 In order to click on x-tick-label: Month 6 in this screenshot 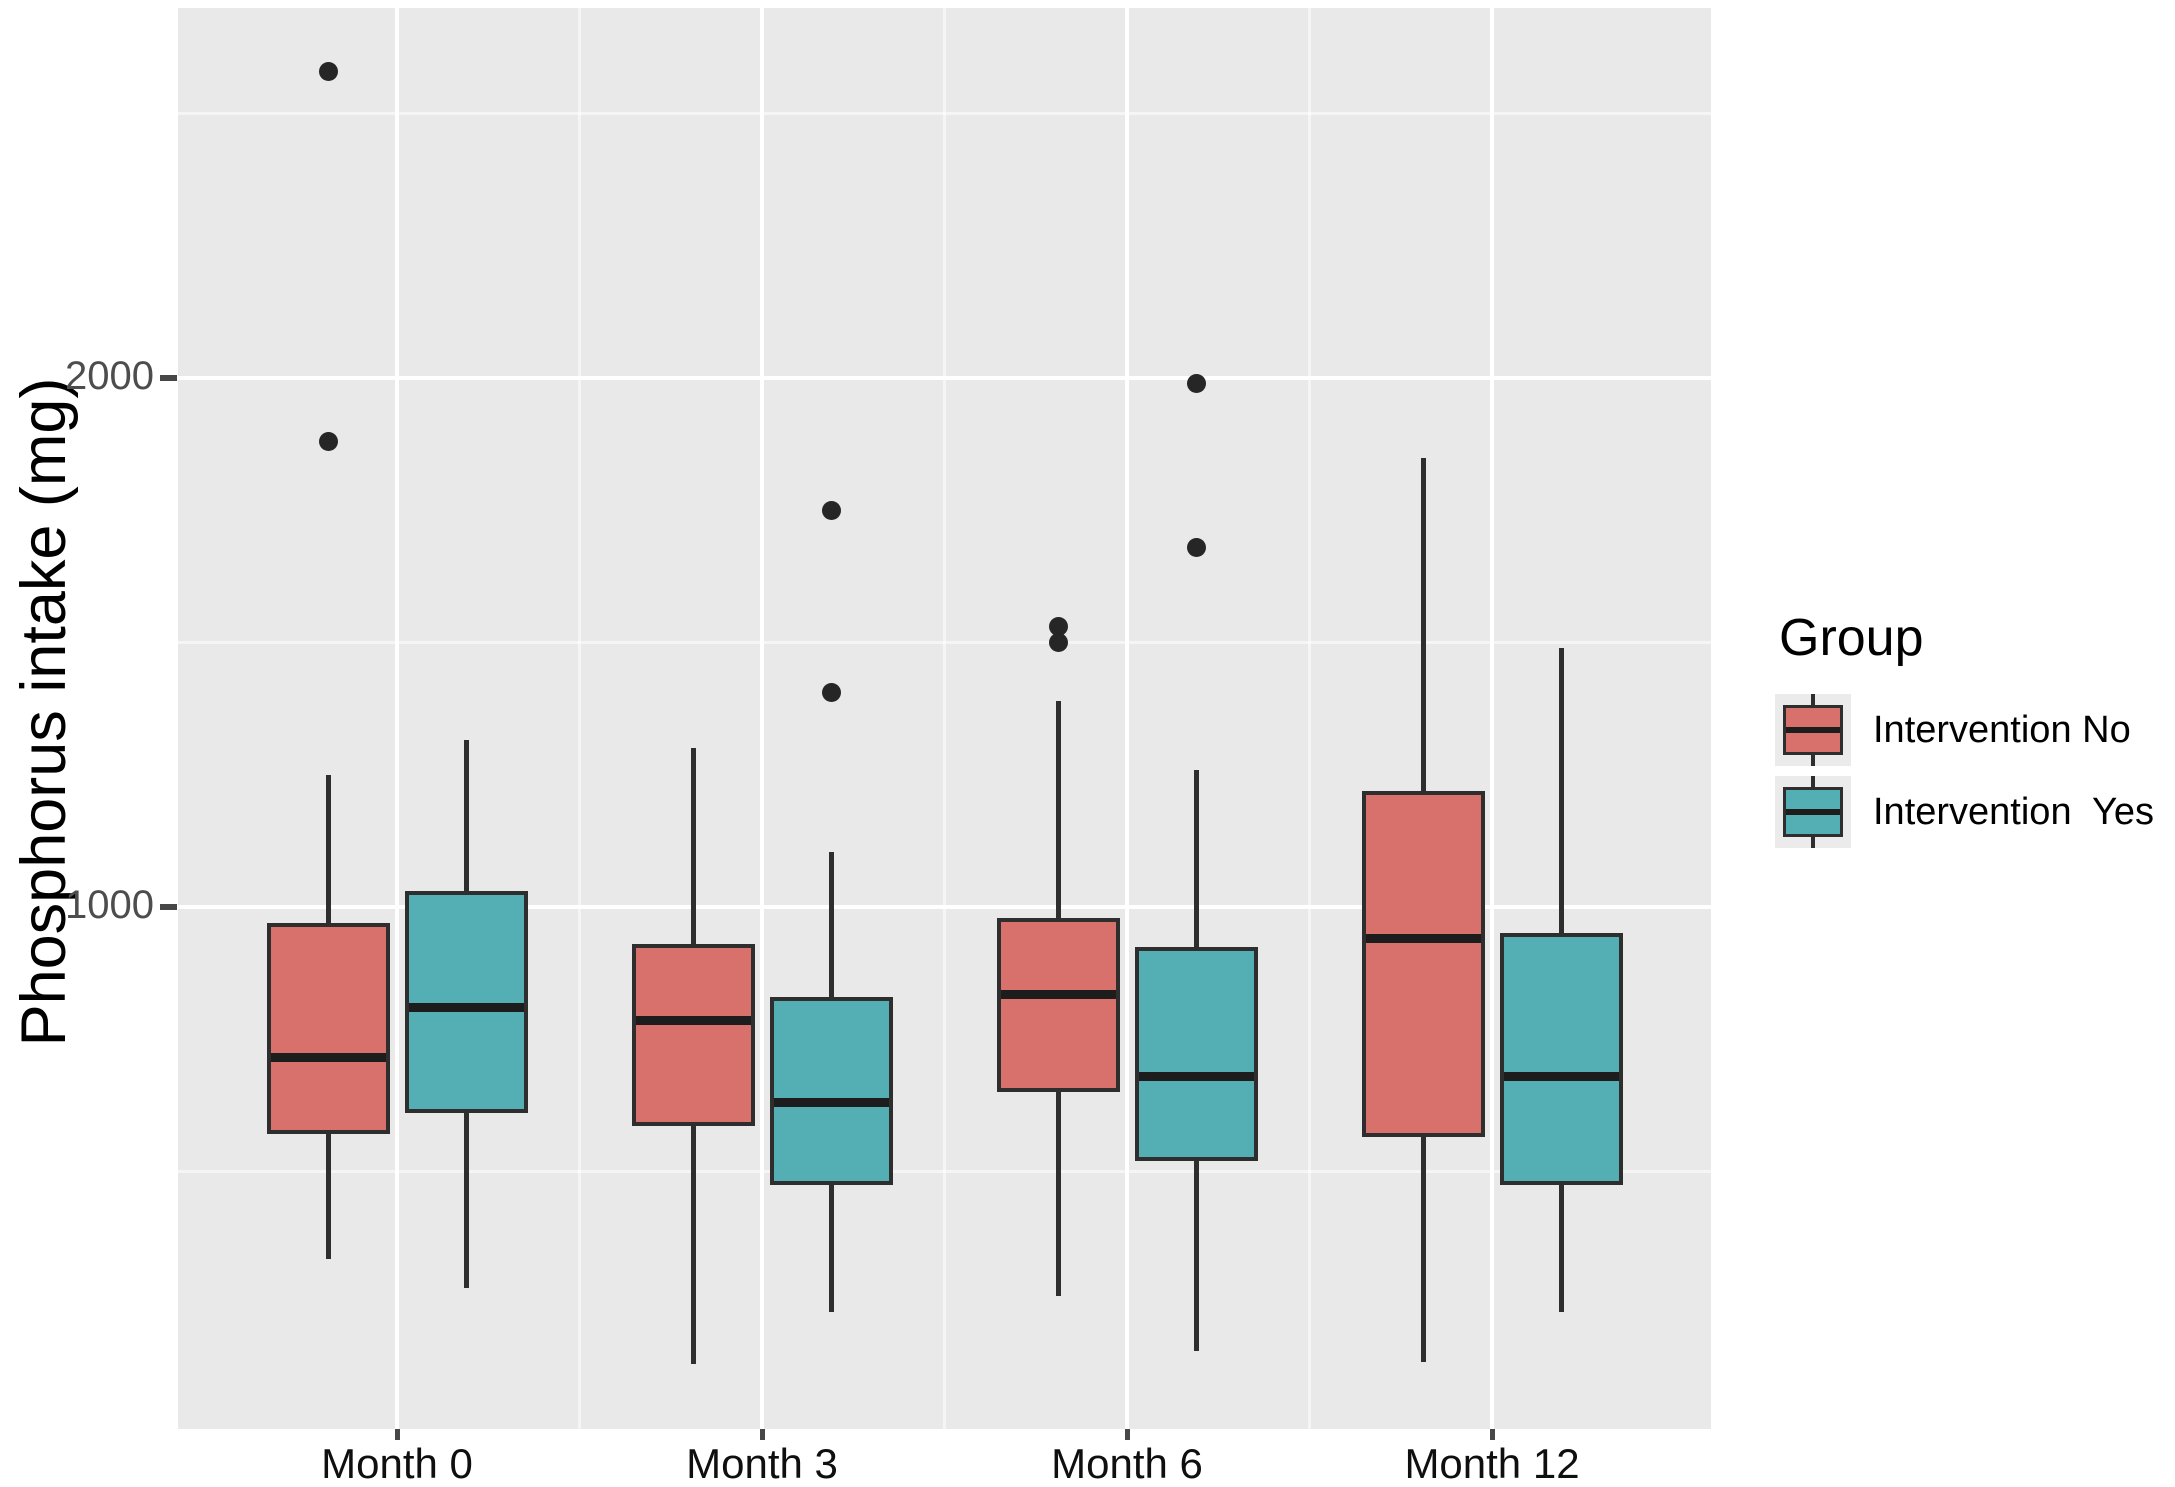, I will do `click(1127, 1463)`.